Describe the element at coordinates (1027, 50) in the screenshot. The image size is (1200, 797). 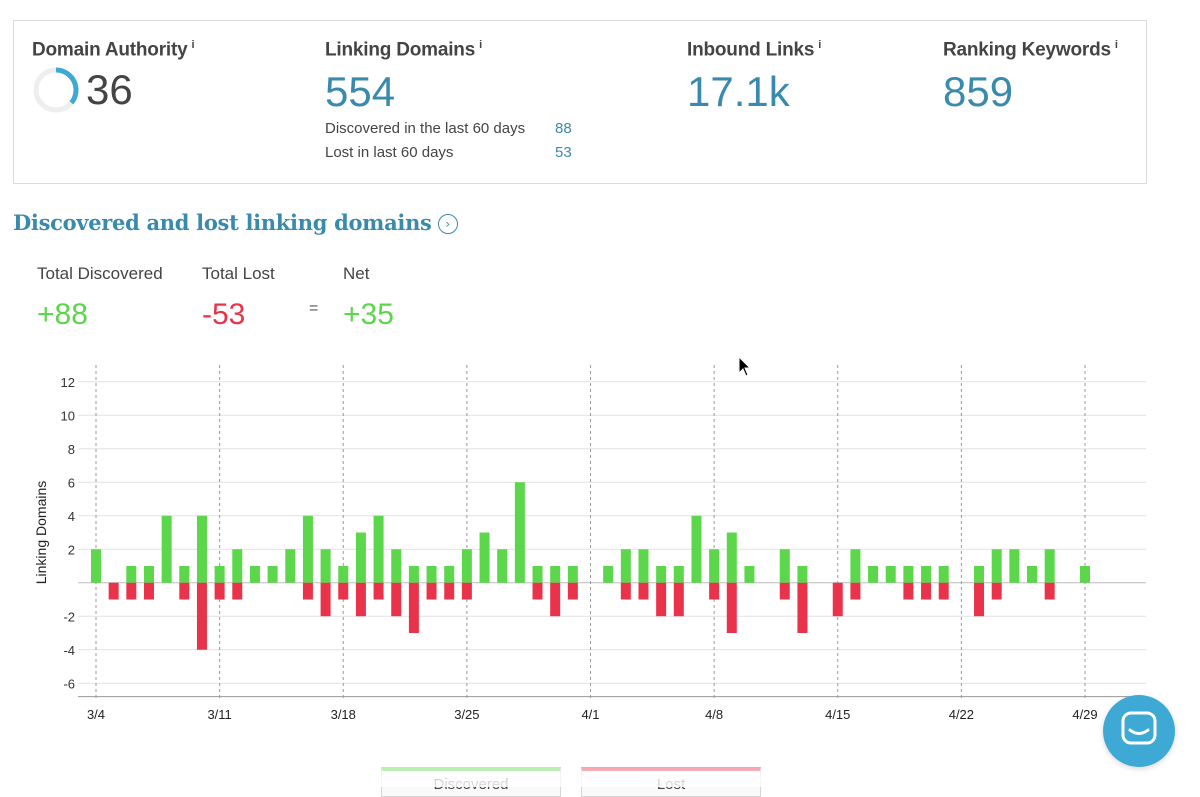
I see `ranking-keywords-label: Ranking Keywords` at that location.